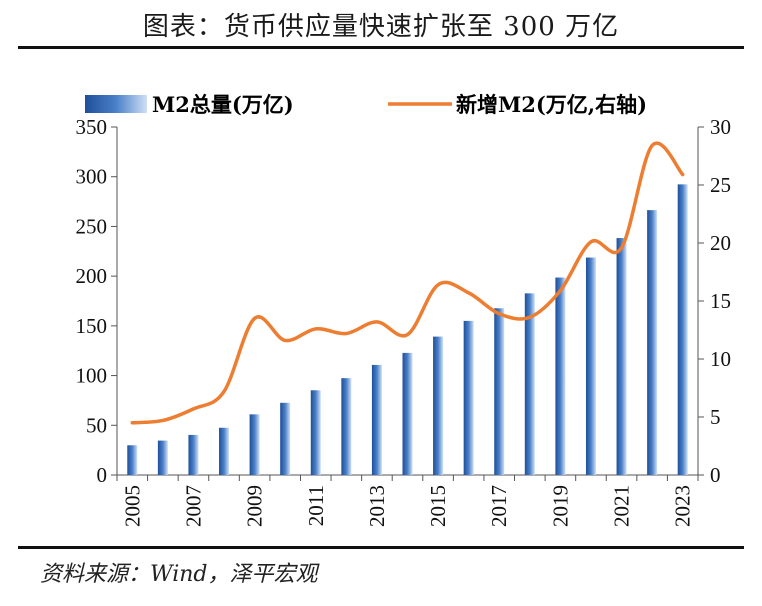 The height and width of the screenshot is (606, 762). What do you see at coordinates (102, 475) in the screenshot?
I see `left-tick-label: 0` at bounding box center [102, 475].